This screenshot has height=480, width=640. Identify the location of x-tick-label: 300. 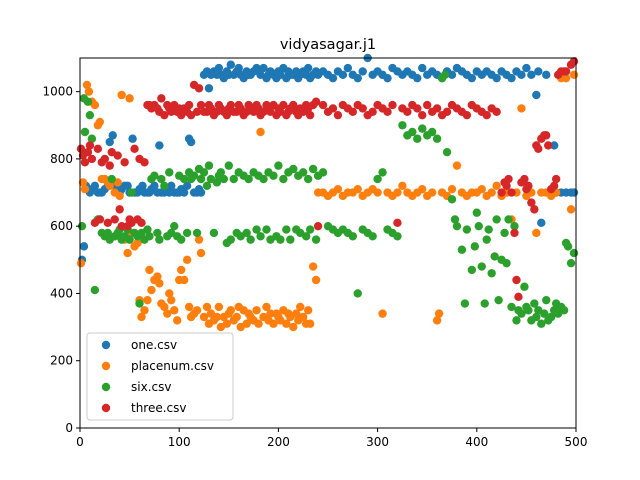
(377, 442).